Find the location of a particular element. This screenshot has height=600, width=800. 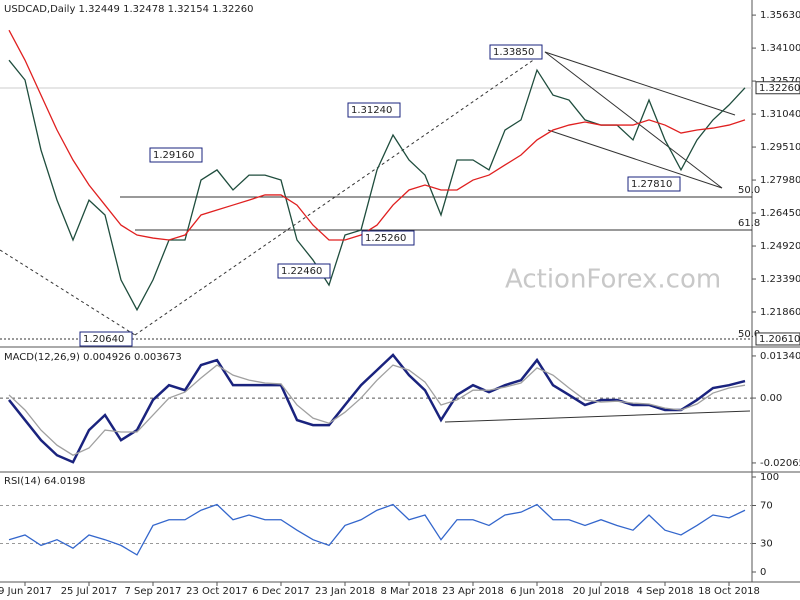

x-tick-label: 8 Mar 2018 is located at coordinates (408, 591).